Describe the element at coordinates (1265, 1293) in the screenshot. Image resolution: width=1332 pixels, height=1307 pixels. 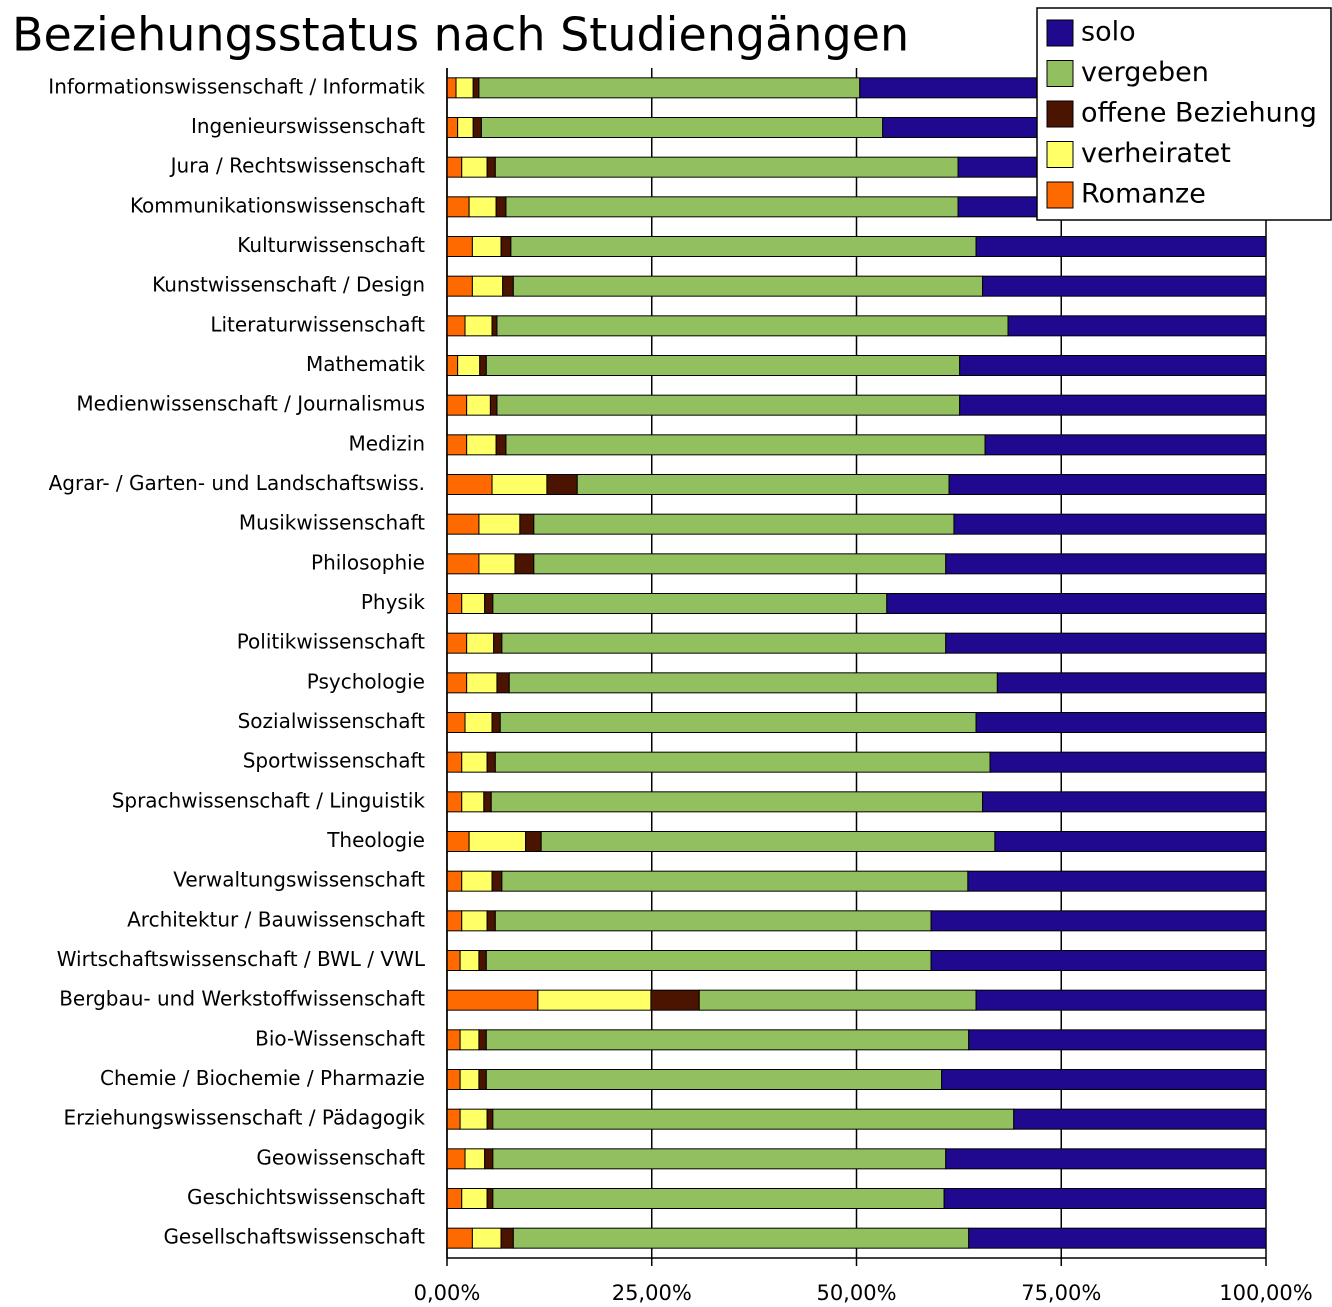
I see `x-tick-label: 100,00%` at that location.